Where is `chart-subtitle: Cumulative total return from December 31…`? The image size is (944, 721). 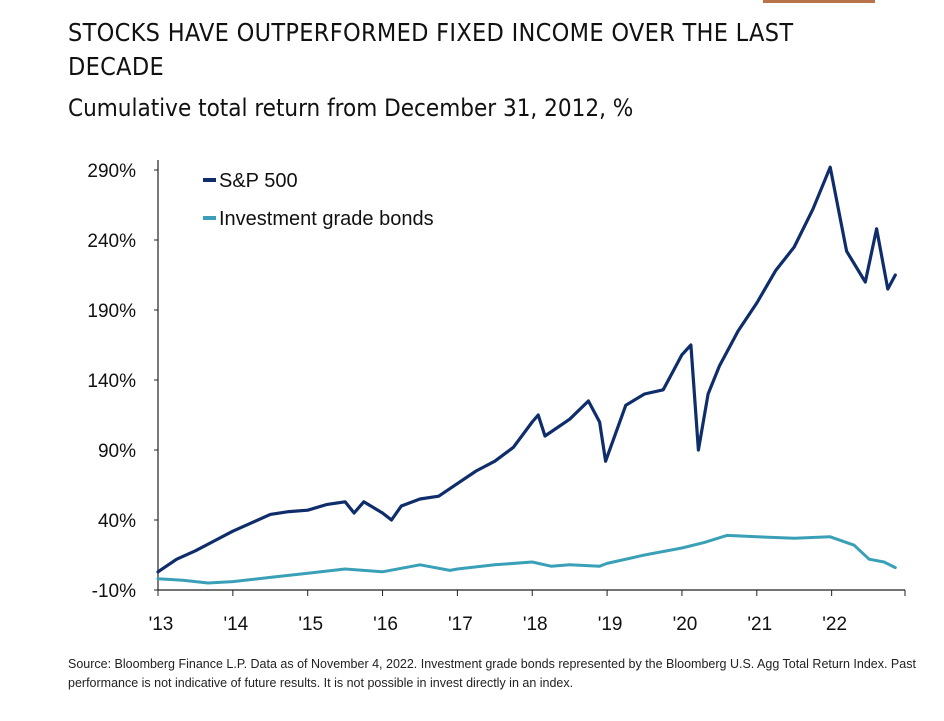
chart-subtitle: Cumulative total return from December 31… is located at coordinates (351, 108).